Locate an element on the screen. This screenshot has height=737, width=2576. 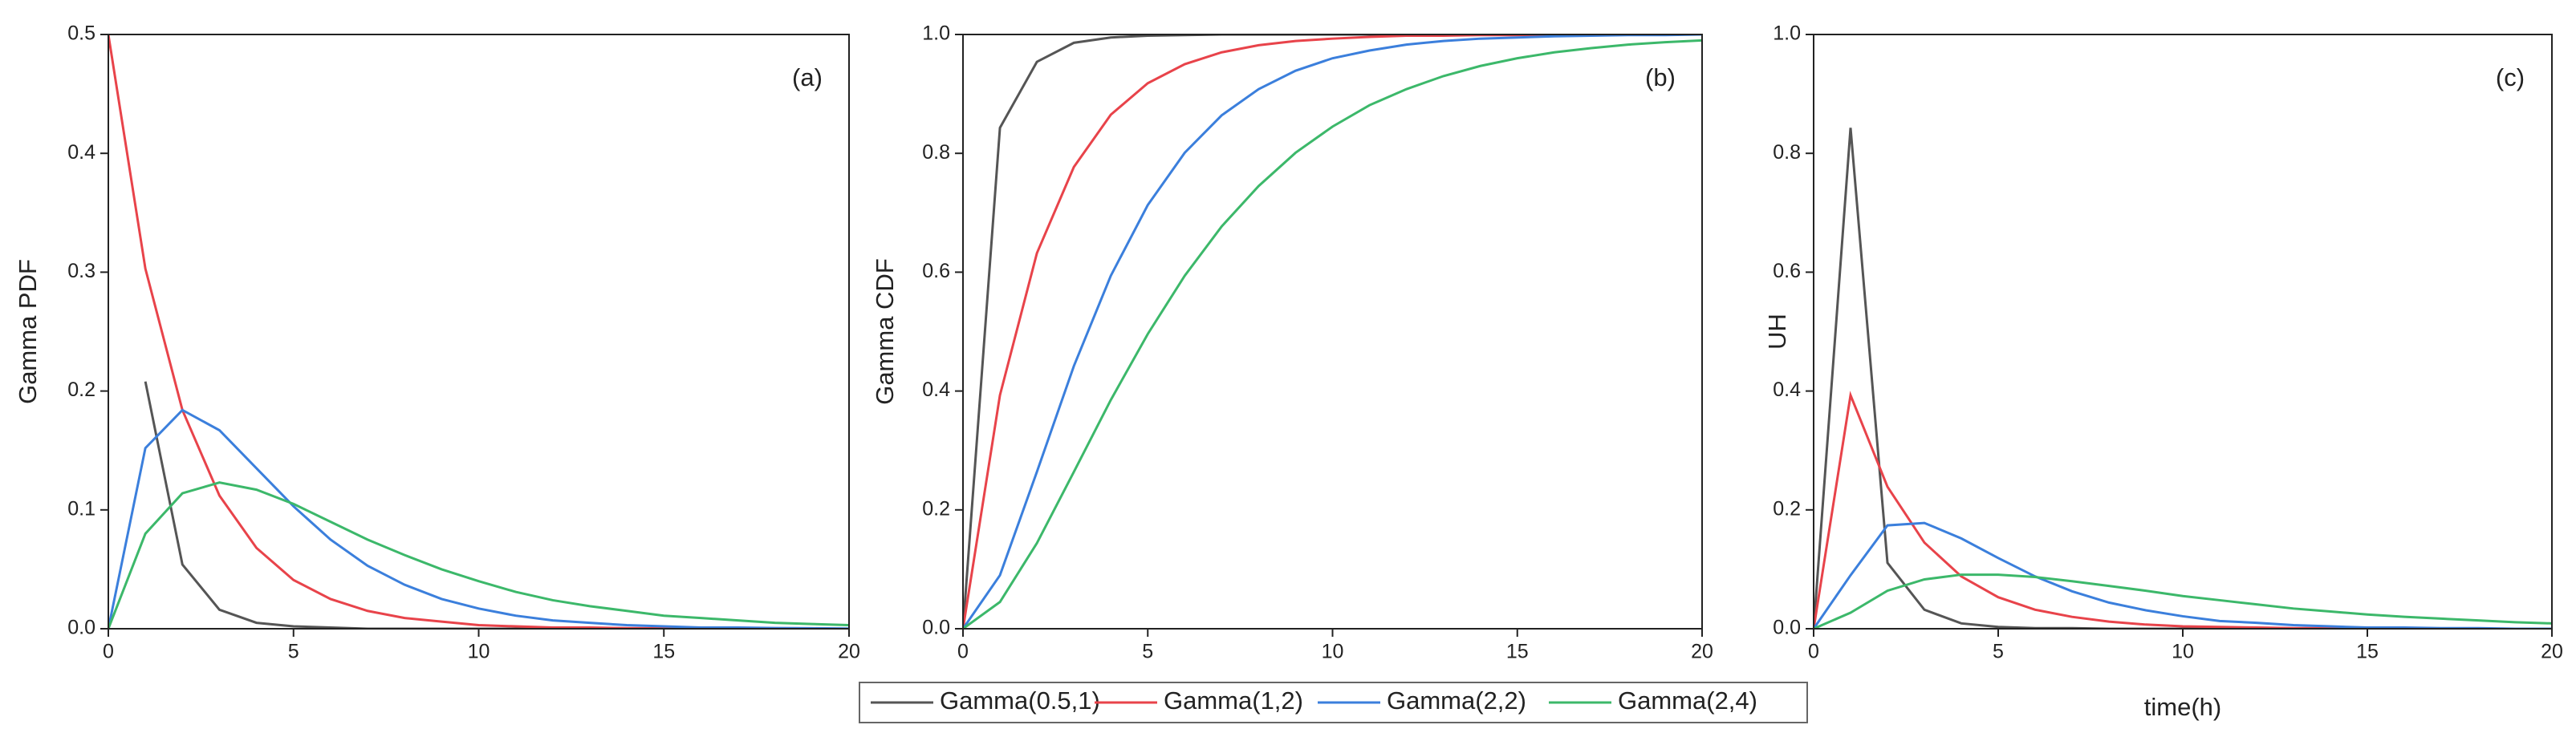
panel-label: (c) is located at coordinates (2510, 77).